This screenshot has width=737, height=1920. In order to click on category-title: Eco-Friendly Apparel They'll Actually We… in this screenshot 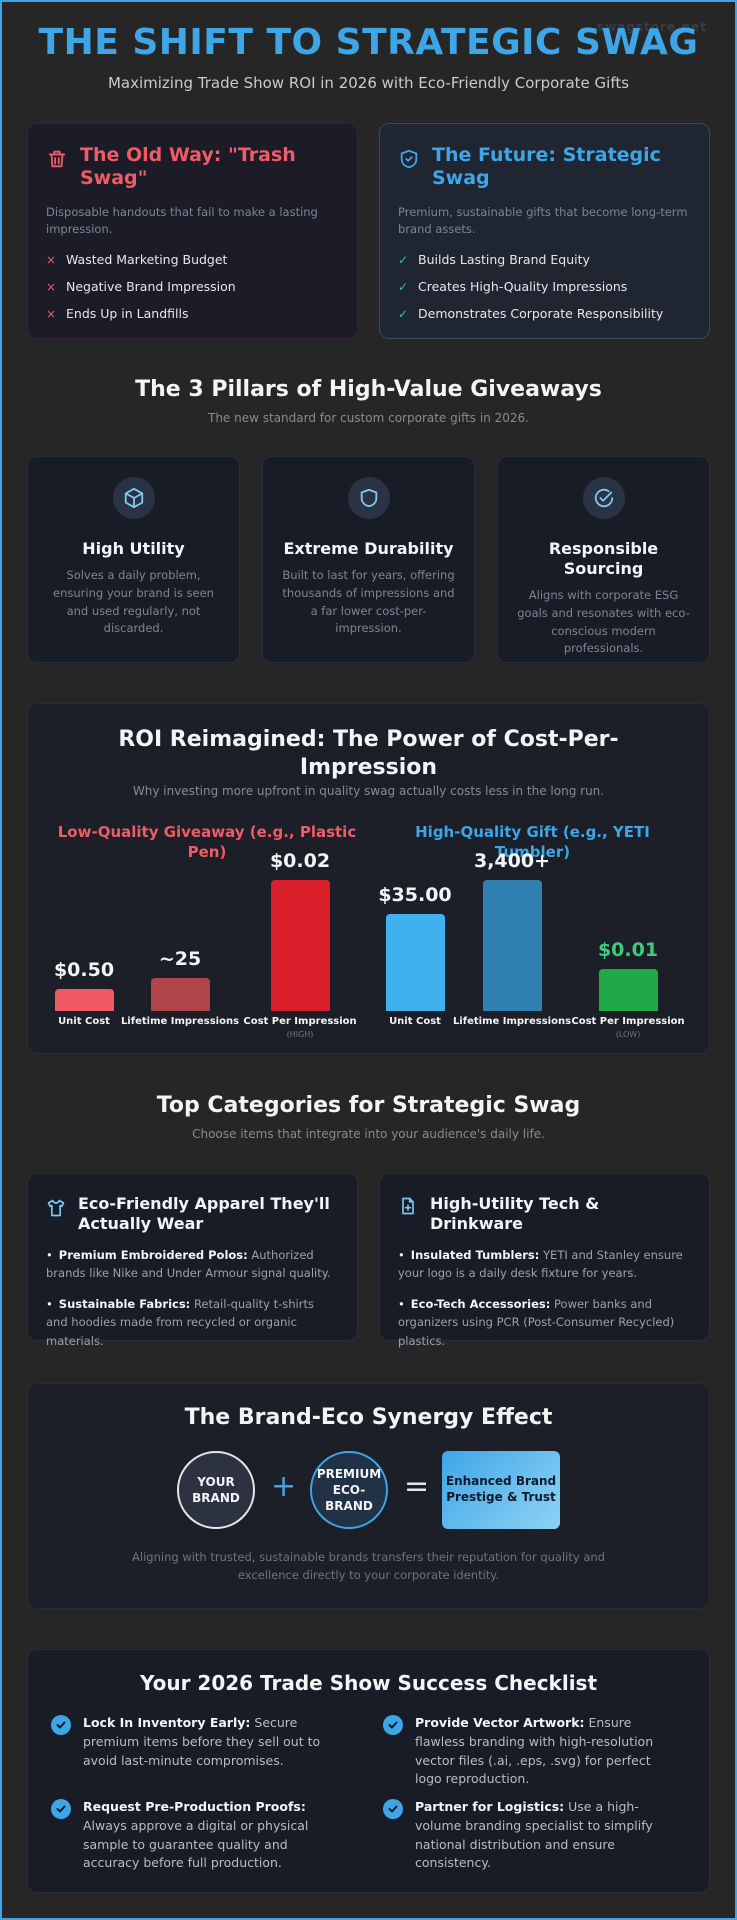, I will do `click(204, 1213)`.